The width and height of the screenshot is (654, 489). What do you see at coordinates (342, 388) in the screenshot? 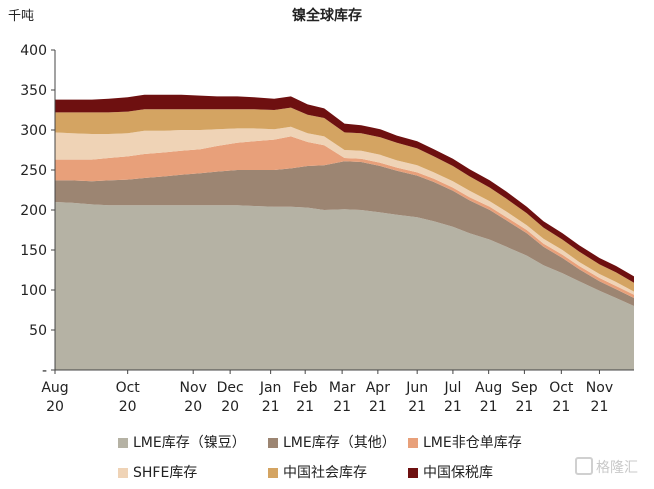
I see `x-tick-label: Mar` at bounding box center [342, 388].